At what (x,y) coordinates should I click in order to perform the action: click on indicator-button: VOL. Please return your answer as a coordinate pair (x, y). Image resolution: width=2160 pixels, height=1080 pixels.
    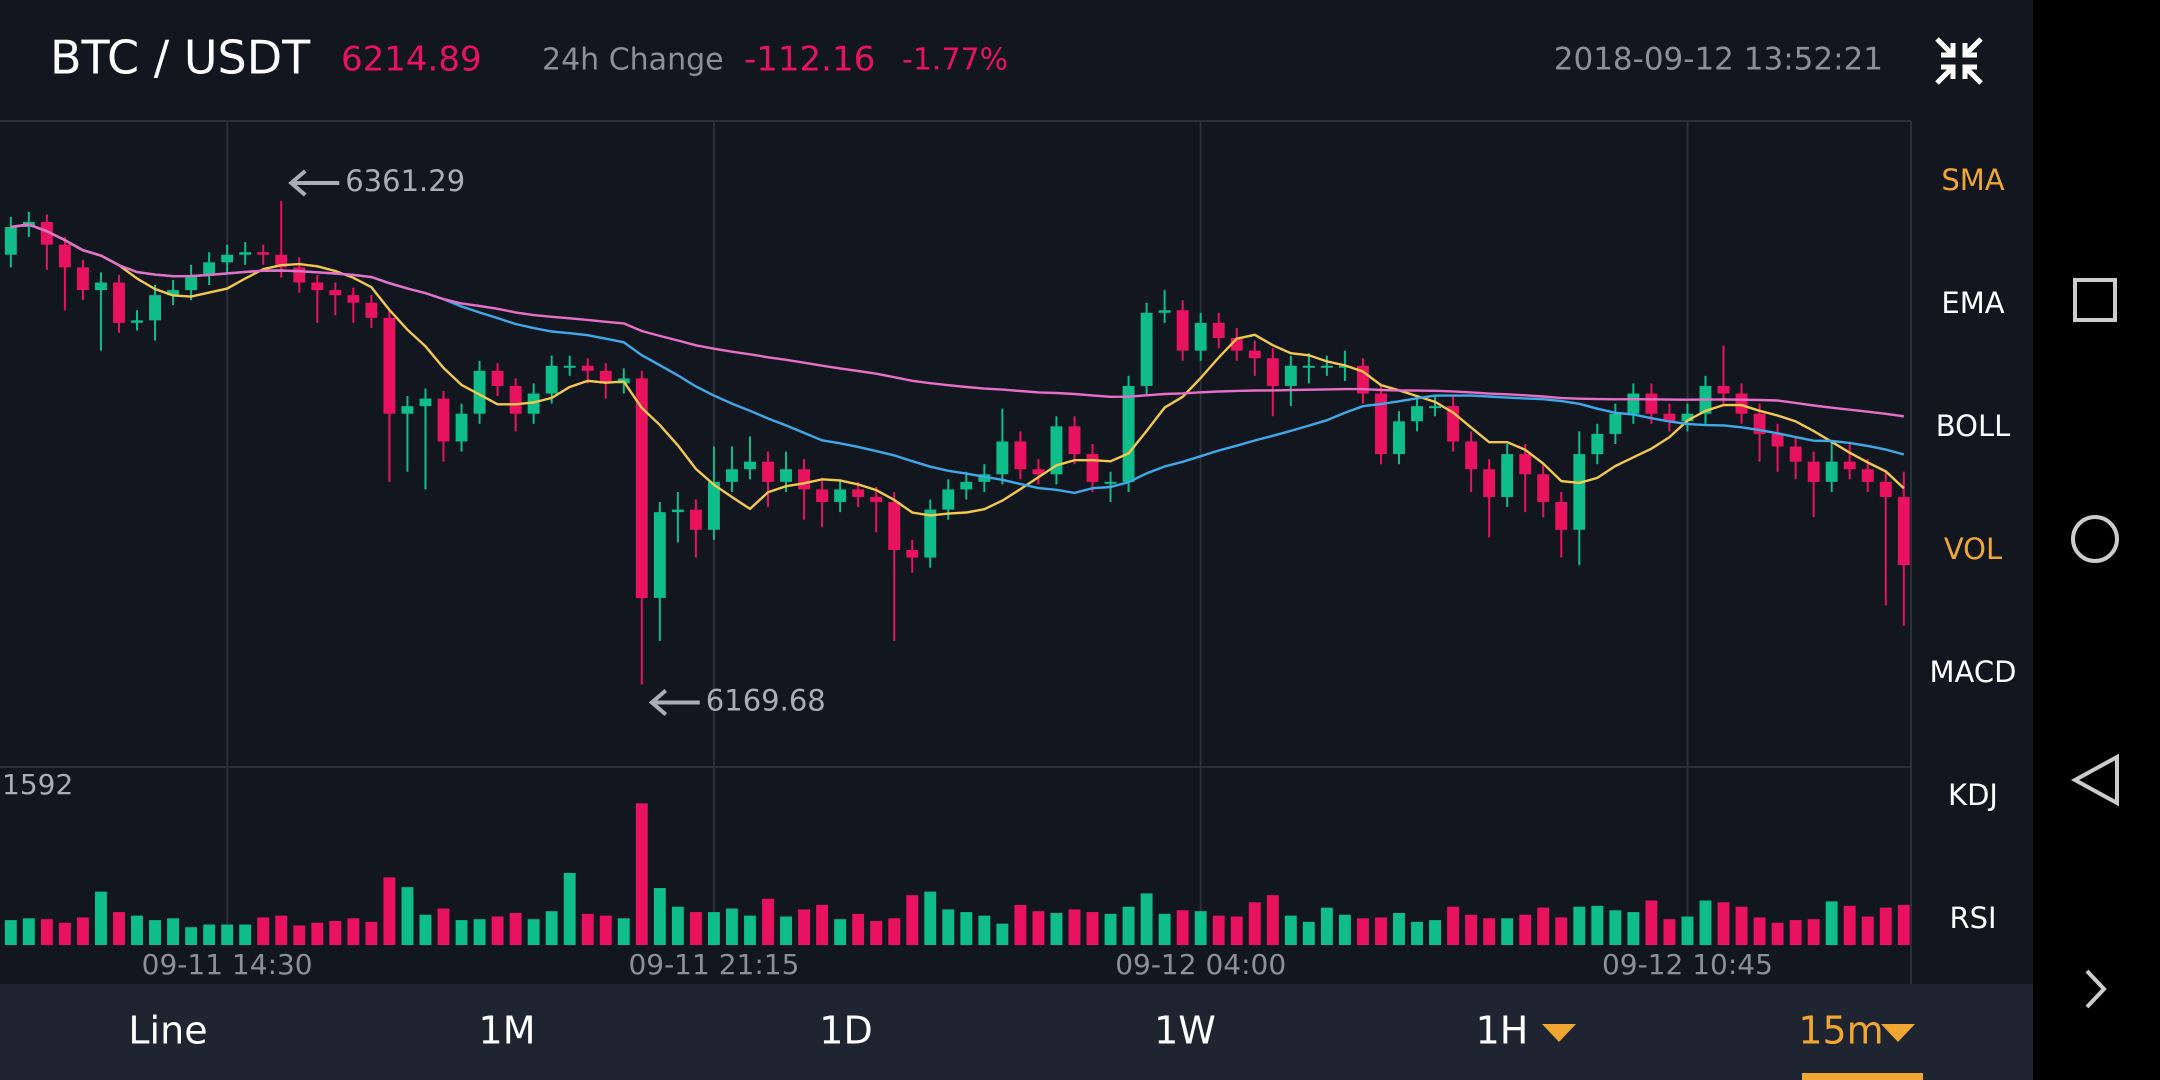
    Looking at the image, I should click on (1973, 549).